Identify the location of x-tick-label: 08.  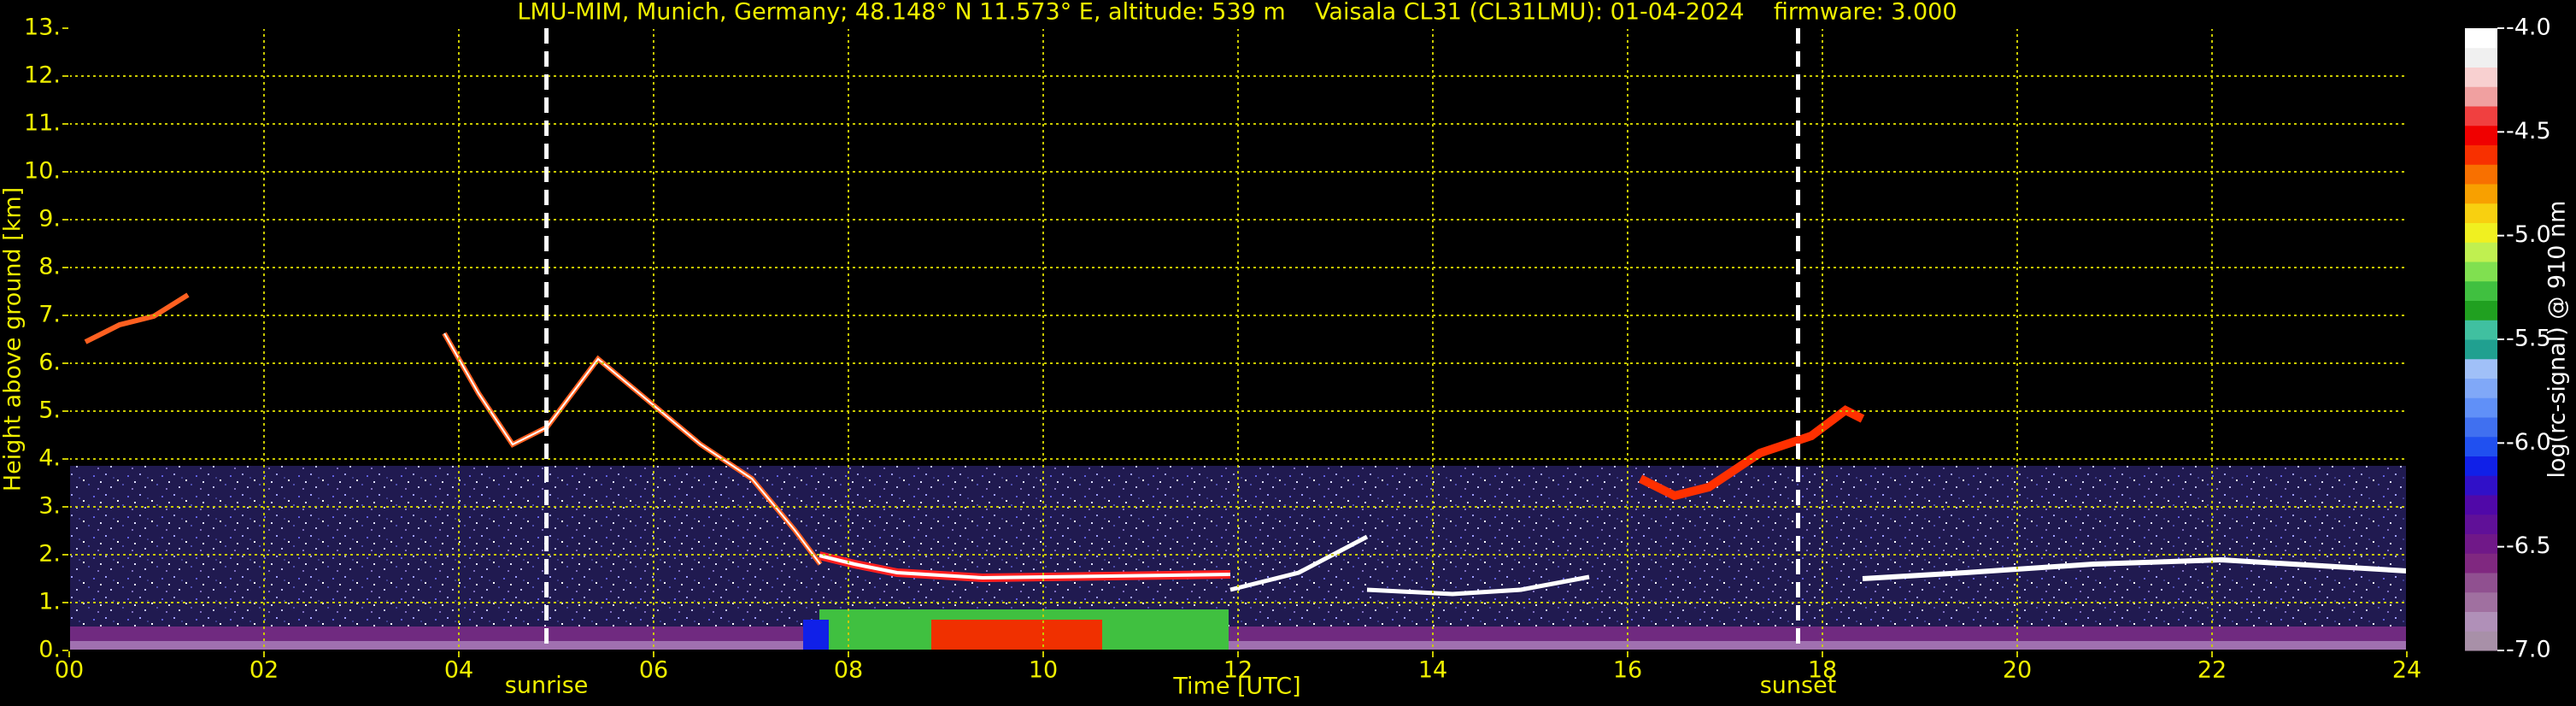
(848, 670).